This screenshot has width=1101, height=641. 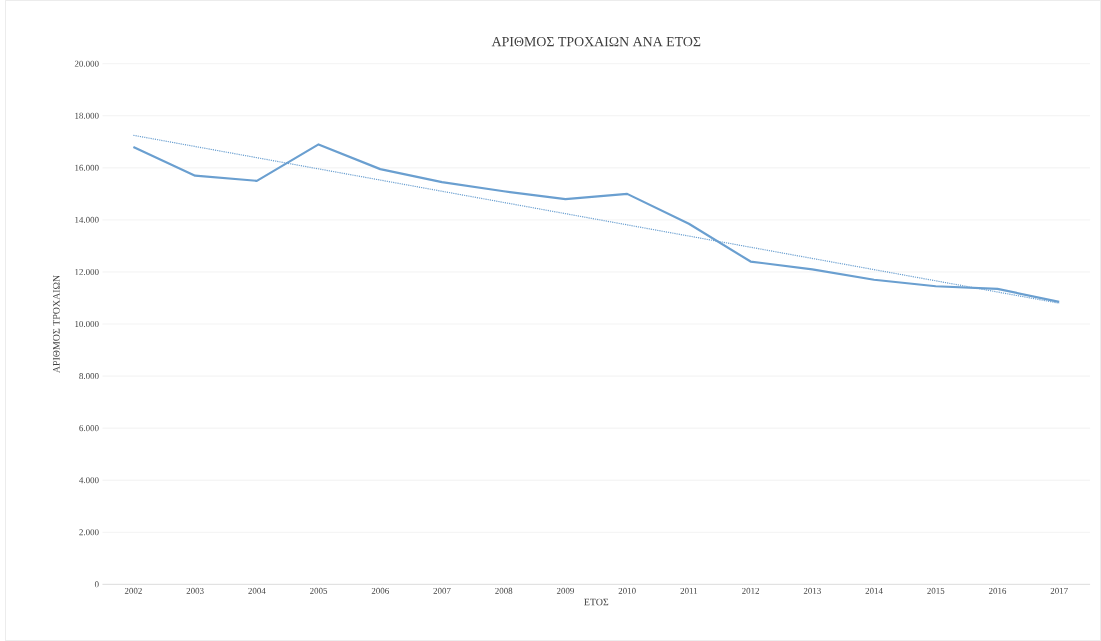 I want to click on x-tick-label: 2002, so click(x=133, y=590).